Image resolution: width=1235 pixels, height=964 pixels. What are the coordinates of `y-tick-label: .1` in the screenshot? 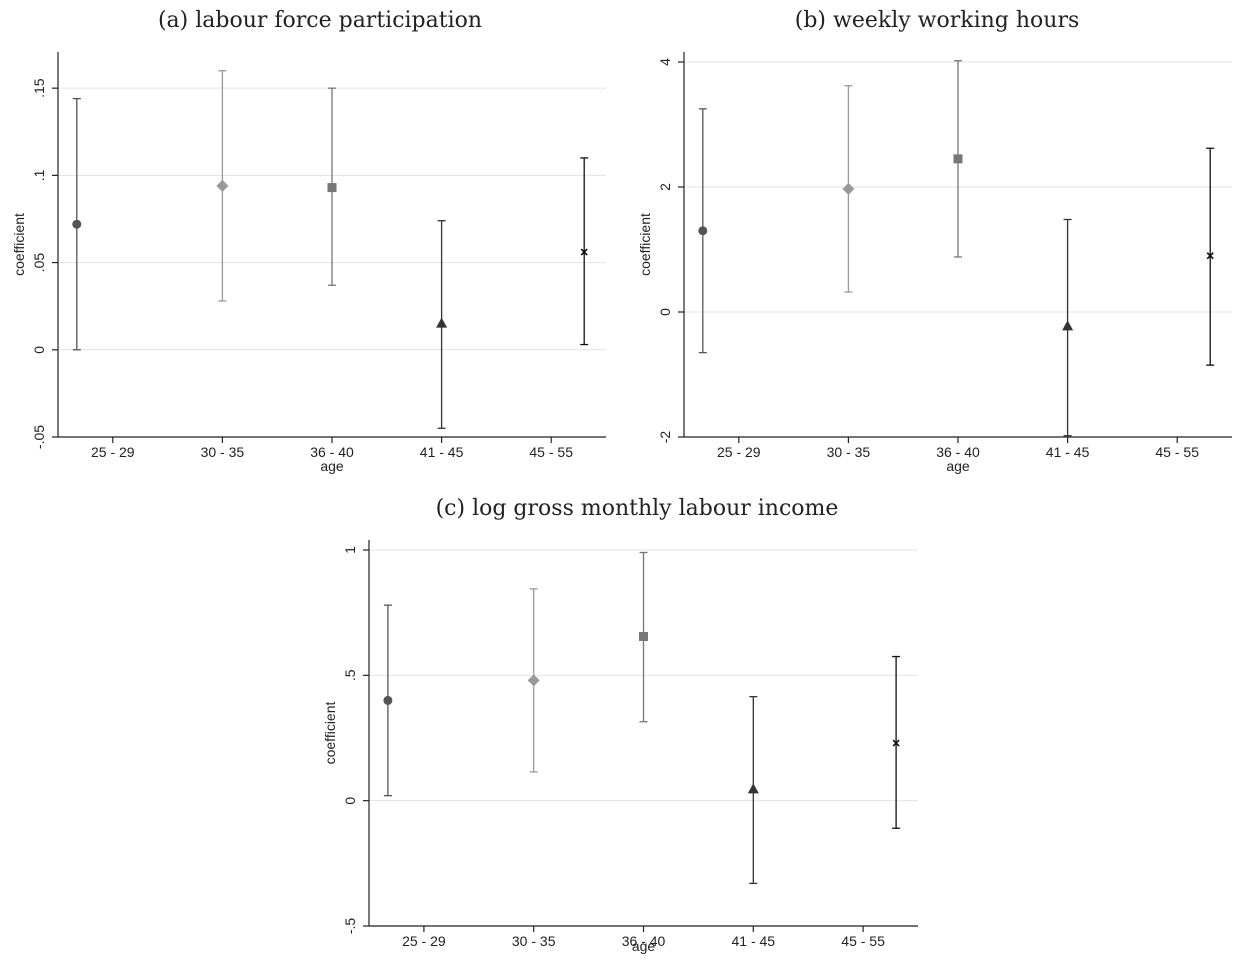 It's located at (39, 175).